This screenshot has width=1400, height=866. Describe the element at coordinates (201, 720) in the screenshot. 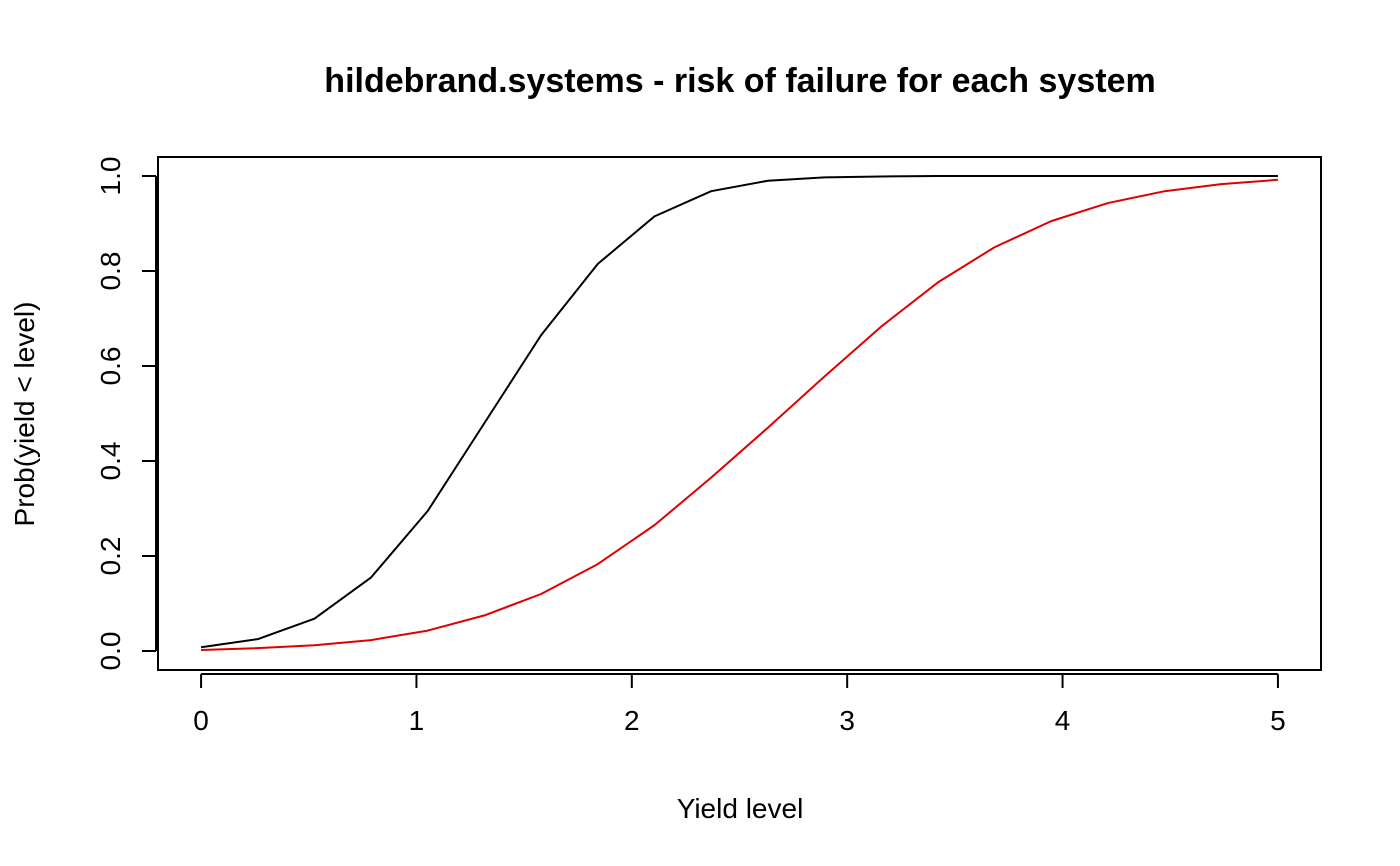

I see `x-tick-label: 0` at that location.